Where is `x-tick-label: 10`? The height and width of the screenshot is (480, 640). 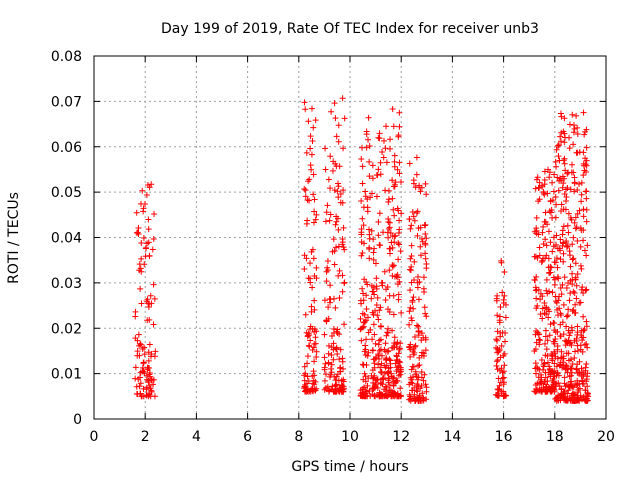 x-tick-label: 10 is located at coordinates (350, 437).